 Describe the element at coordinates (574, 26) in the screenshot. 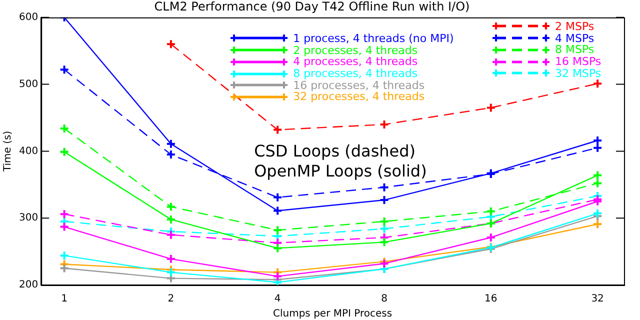

I see `legend-label: 2 MSPs` at that location.